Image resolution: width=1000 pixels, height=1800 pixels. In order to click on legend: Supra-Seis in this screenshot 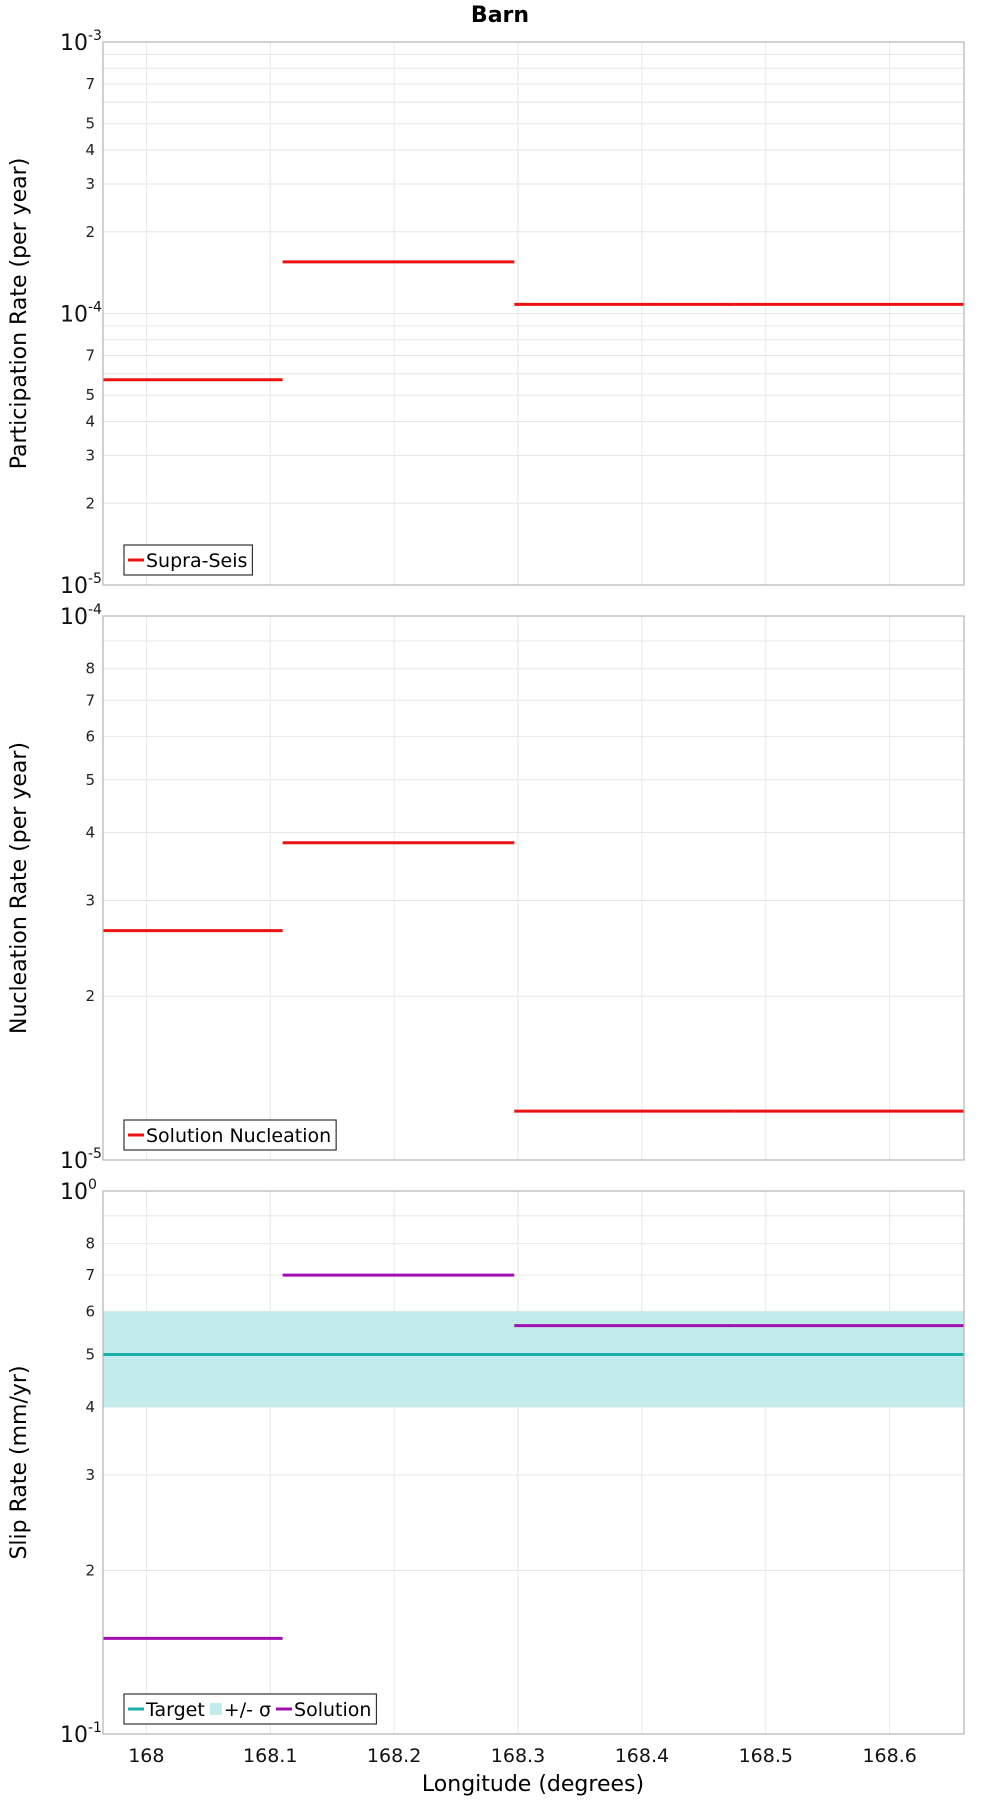, I will do `click(188, 560)`.